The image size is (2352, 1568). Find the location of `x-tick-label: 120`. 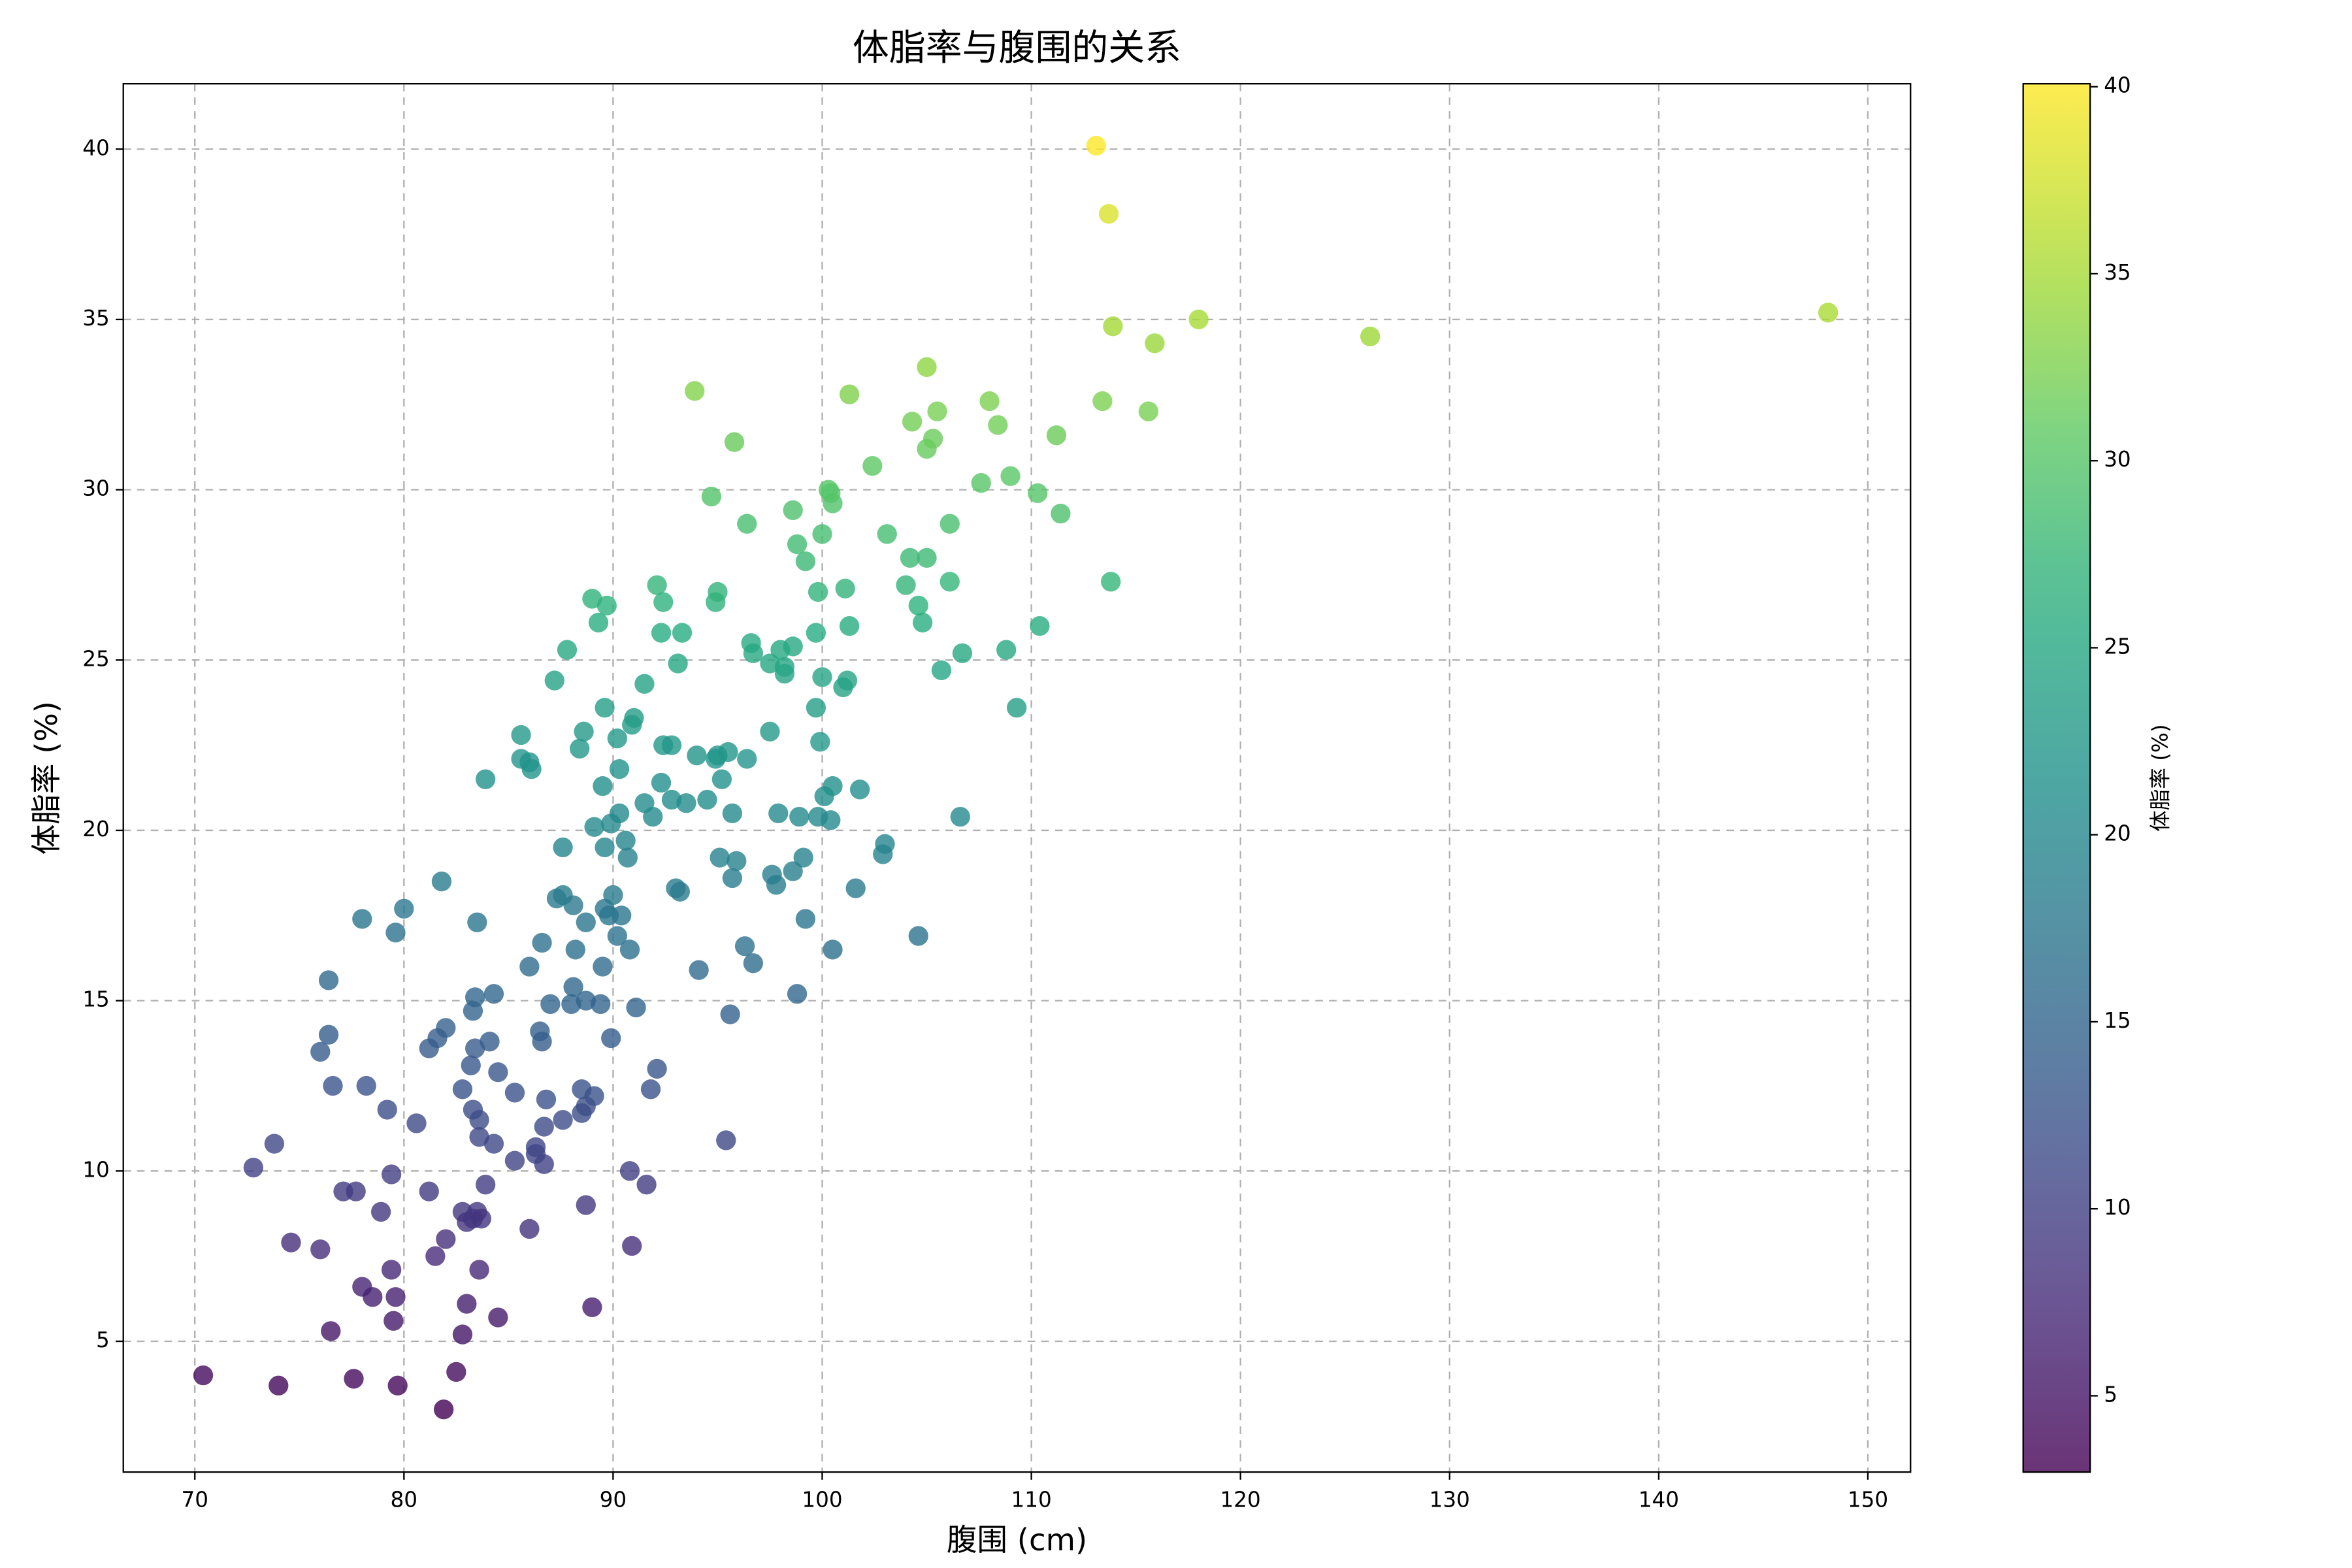

x-tick-label: 120 is located at coordinates (1240, 1499).